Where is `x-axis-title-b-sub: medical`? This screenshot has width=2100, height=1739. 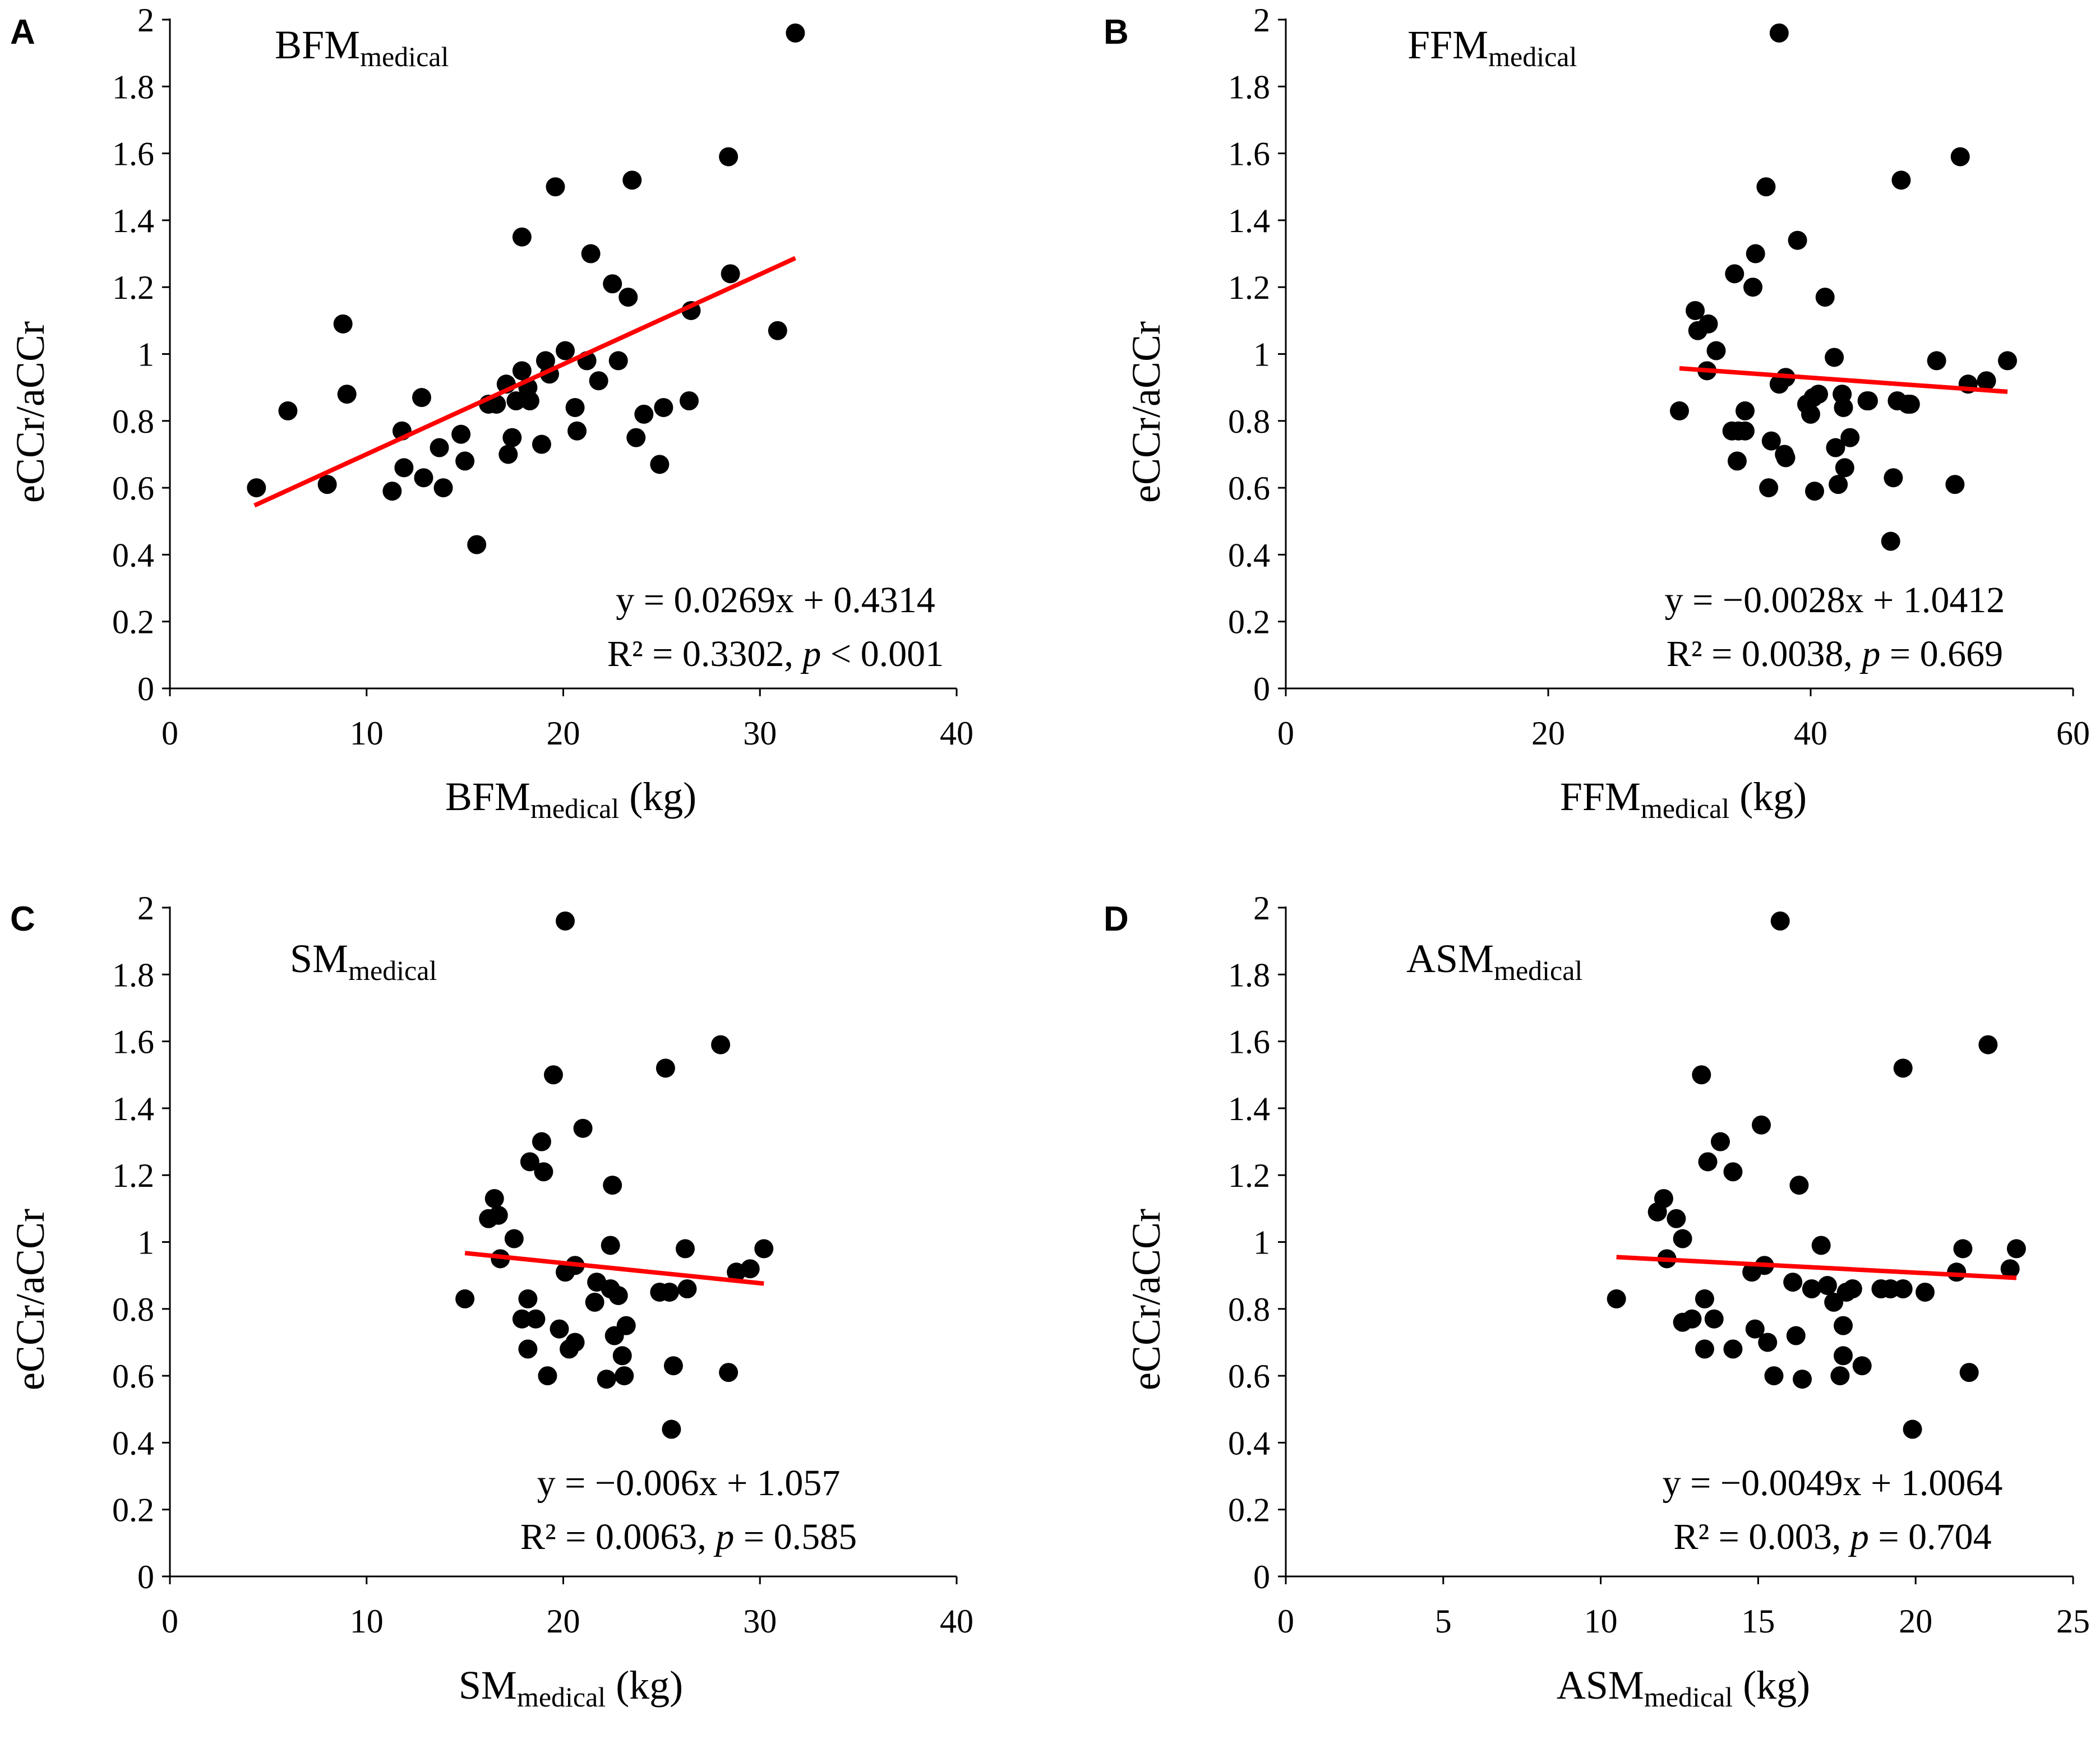
x-axis-title-b-sub: medical is located at coordinates (1685, 808).